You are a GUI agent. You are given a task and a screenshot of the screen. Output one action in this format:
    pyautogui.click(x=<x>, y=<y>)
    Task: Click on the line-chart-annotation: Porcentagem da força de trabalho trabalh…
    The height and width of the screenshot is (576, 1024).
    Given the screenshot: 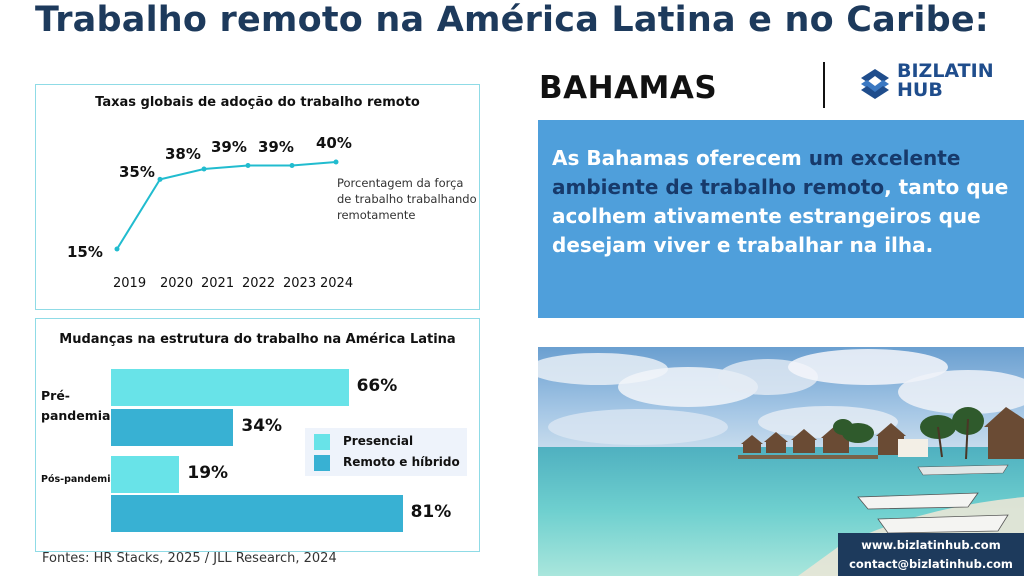 What is the action you would take?
    pyautogui.click(x=407, y=199)
    